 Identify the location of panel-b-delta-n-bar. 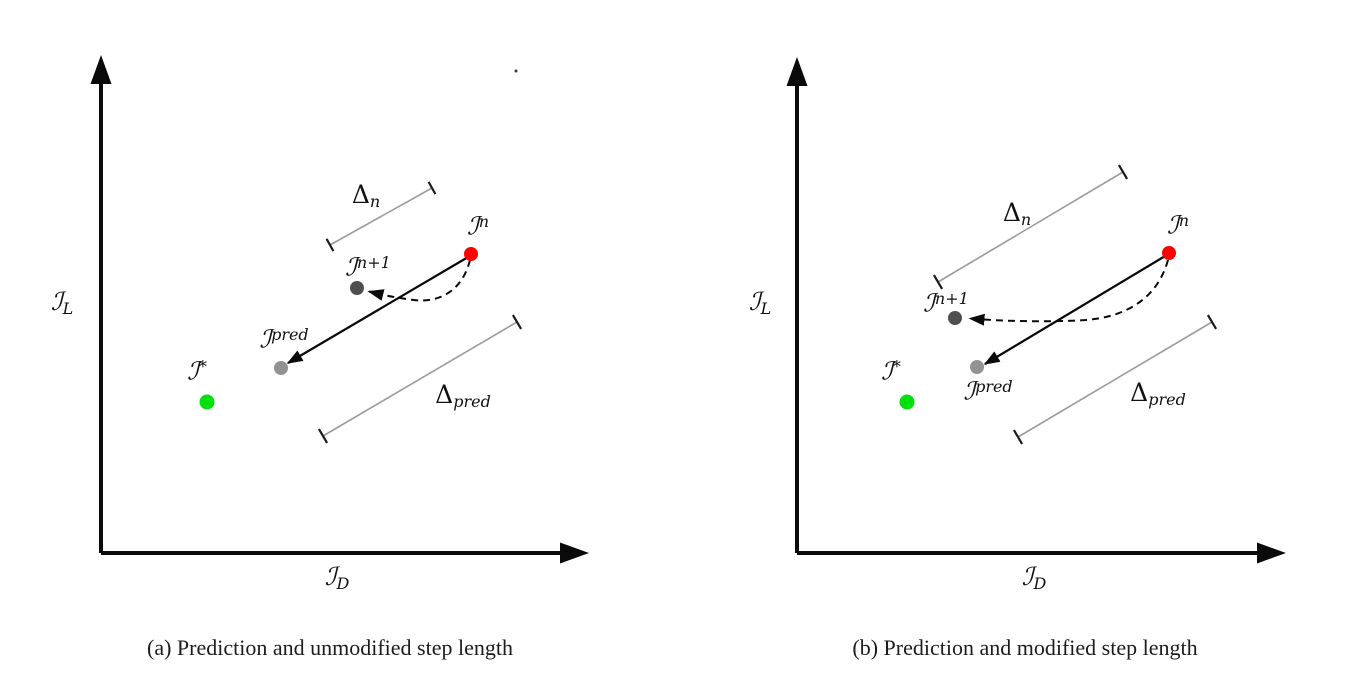
(1030, 227).